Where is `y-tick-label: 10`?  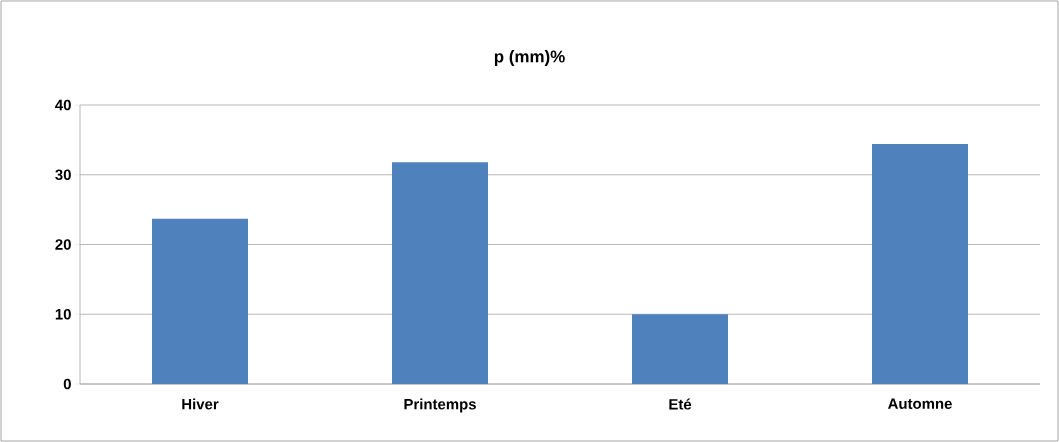
y-tick-label: 10 is located at coordinates (63, 314).